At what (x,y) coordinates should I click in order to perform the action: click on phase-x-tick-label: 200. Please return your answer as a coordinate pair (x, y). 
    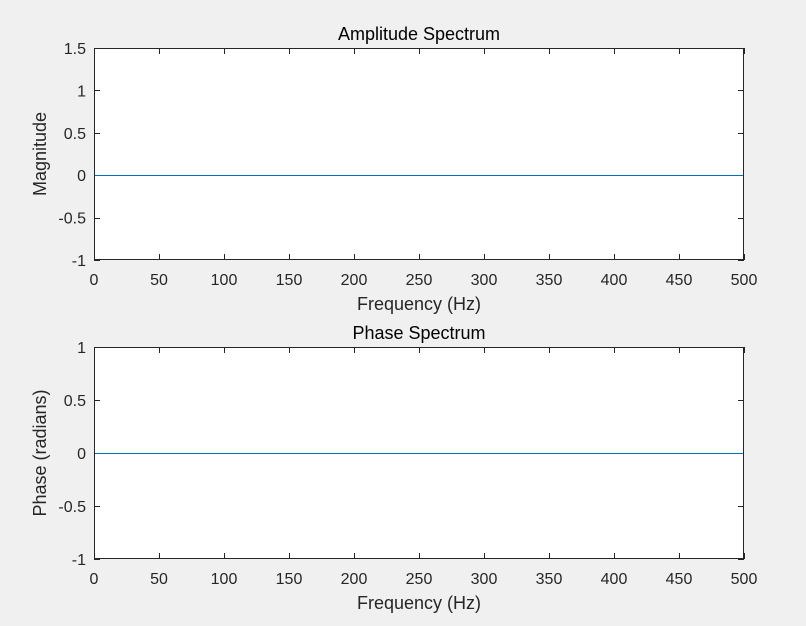
    Looking at the image, I should click on (354, 579).